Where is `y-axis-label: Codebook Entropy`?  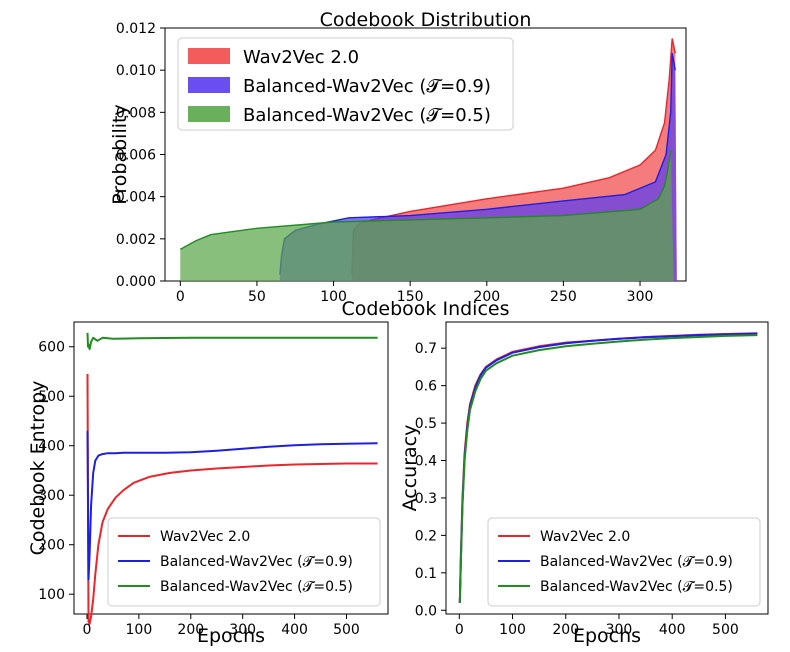 y-axis-label: Codebook Entropy is located at coordinates (38, 468).